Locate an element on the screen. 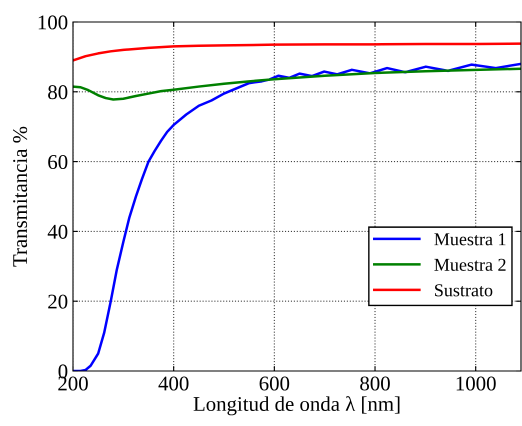 The height and width of the screenshot is (426, 522). y-tick-label: 100 is located at coordinates (53, 22).